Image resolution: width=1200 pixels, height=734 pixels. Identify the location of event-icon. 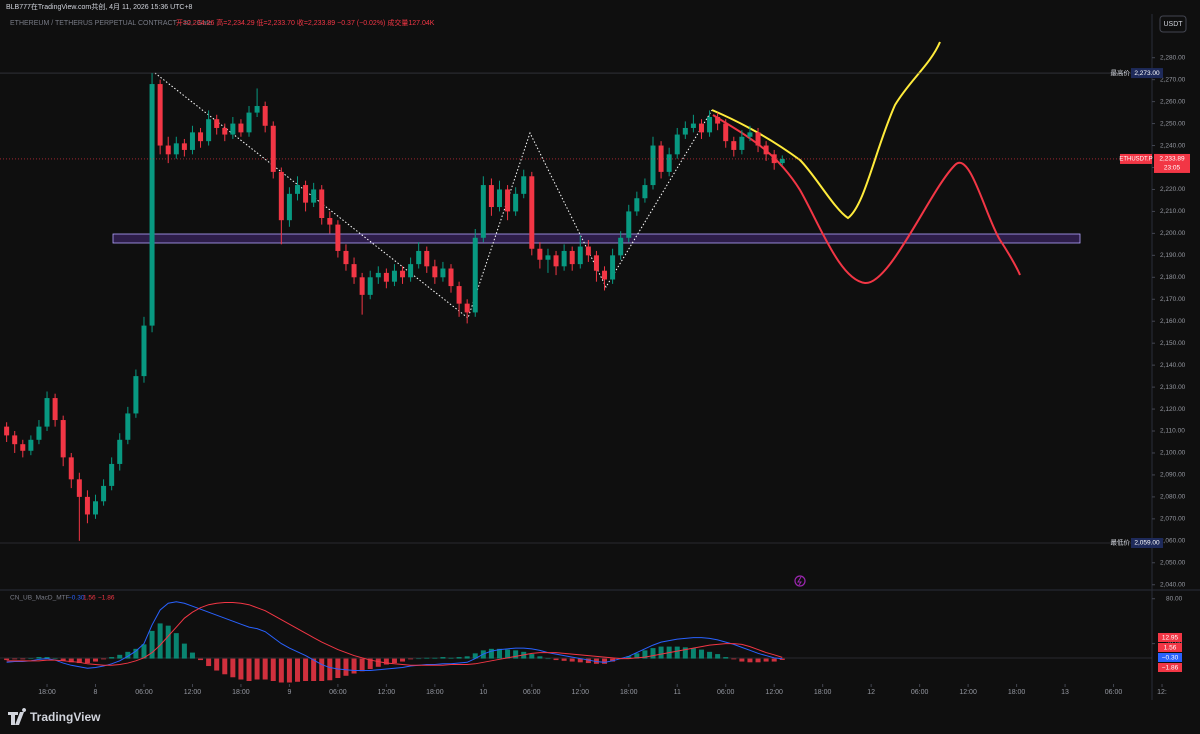
(800, 581).